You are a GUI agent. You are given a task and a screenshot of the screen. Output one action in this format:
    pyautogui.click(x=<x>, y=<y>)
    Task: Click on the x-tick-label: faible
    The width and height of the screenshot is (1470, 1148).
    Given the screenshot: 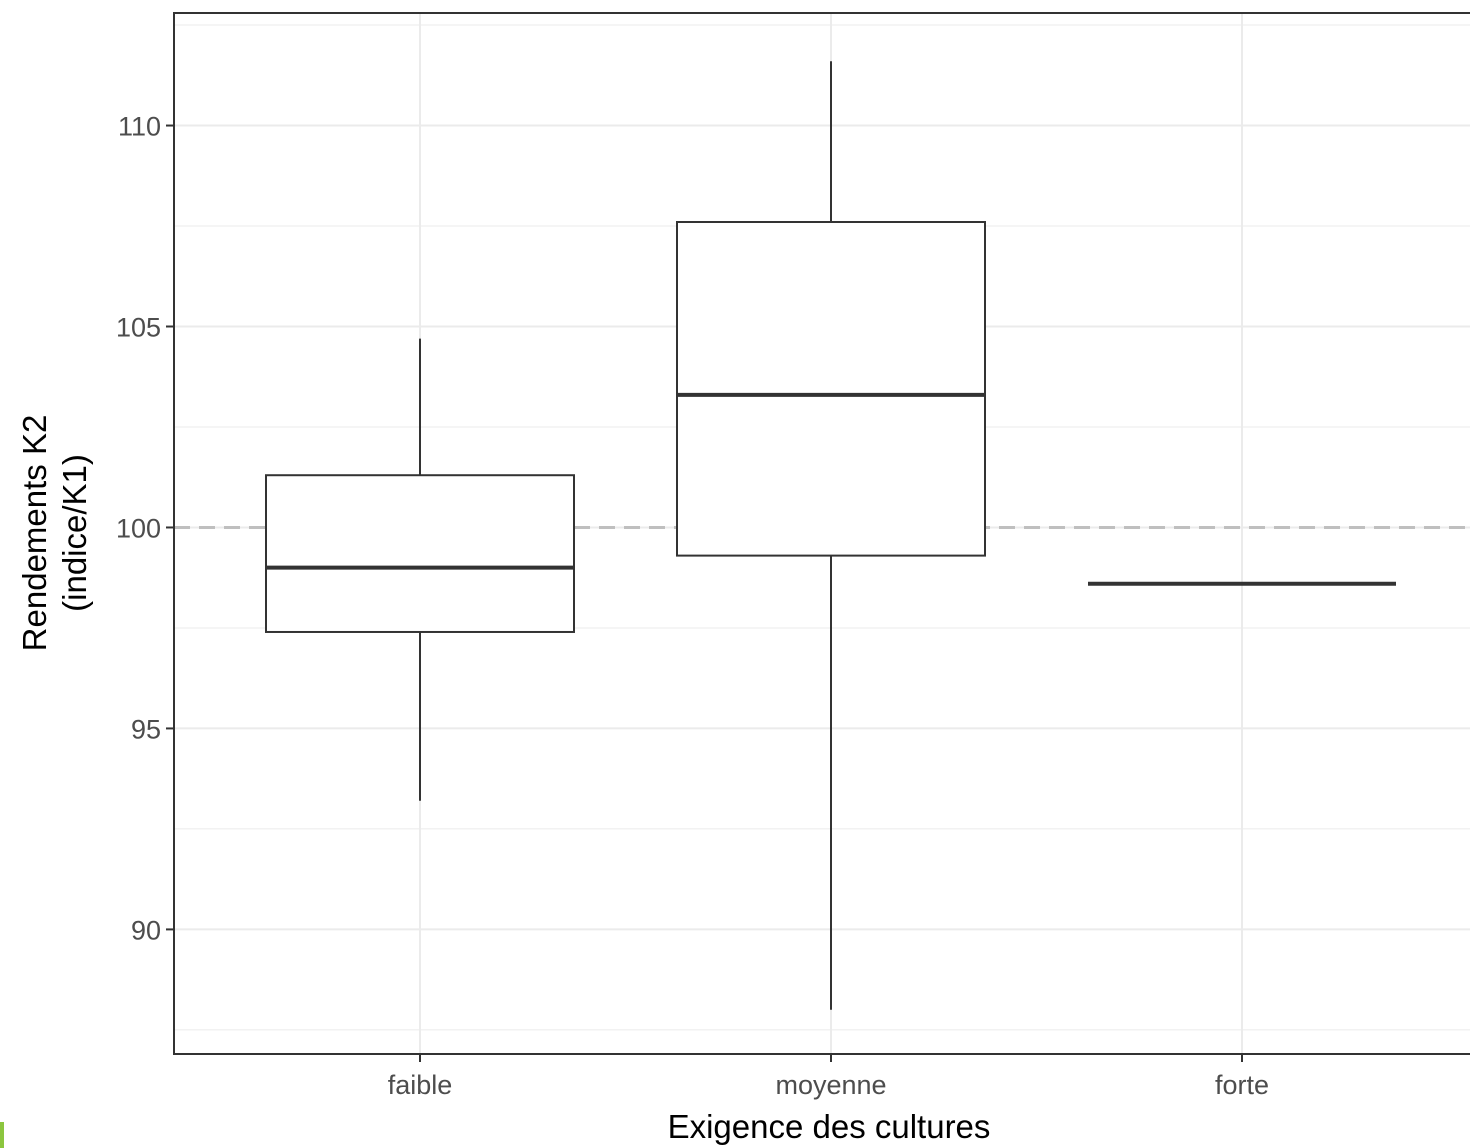 What is the action you would take?
    pyautogui.click(x=420, y=1085)
    